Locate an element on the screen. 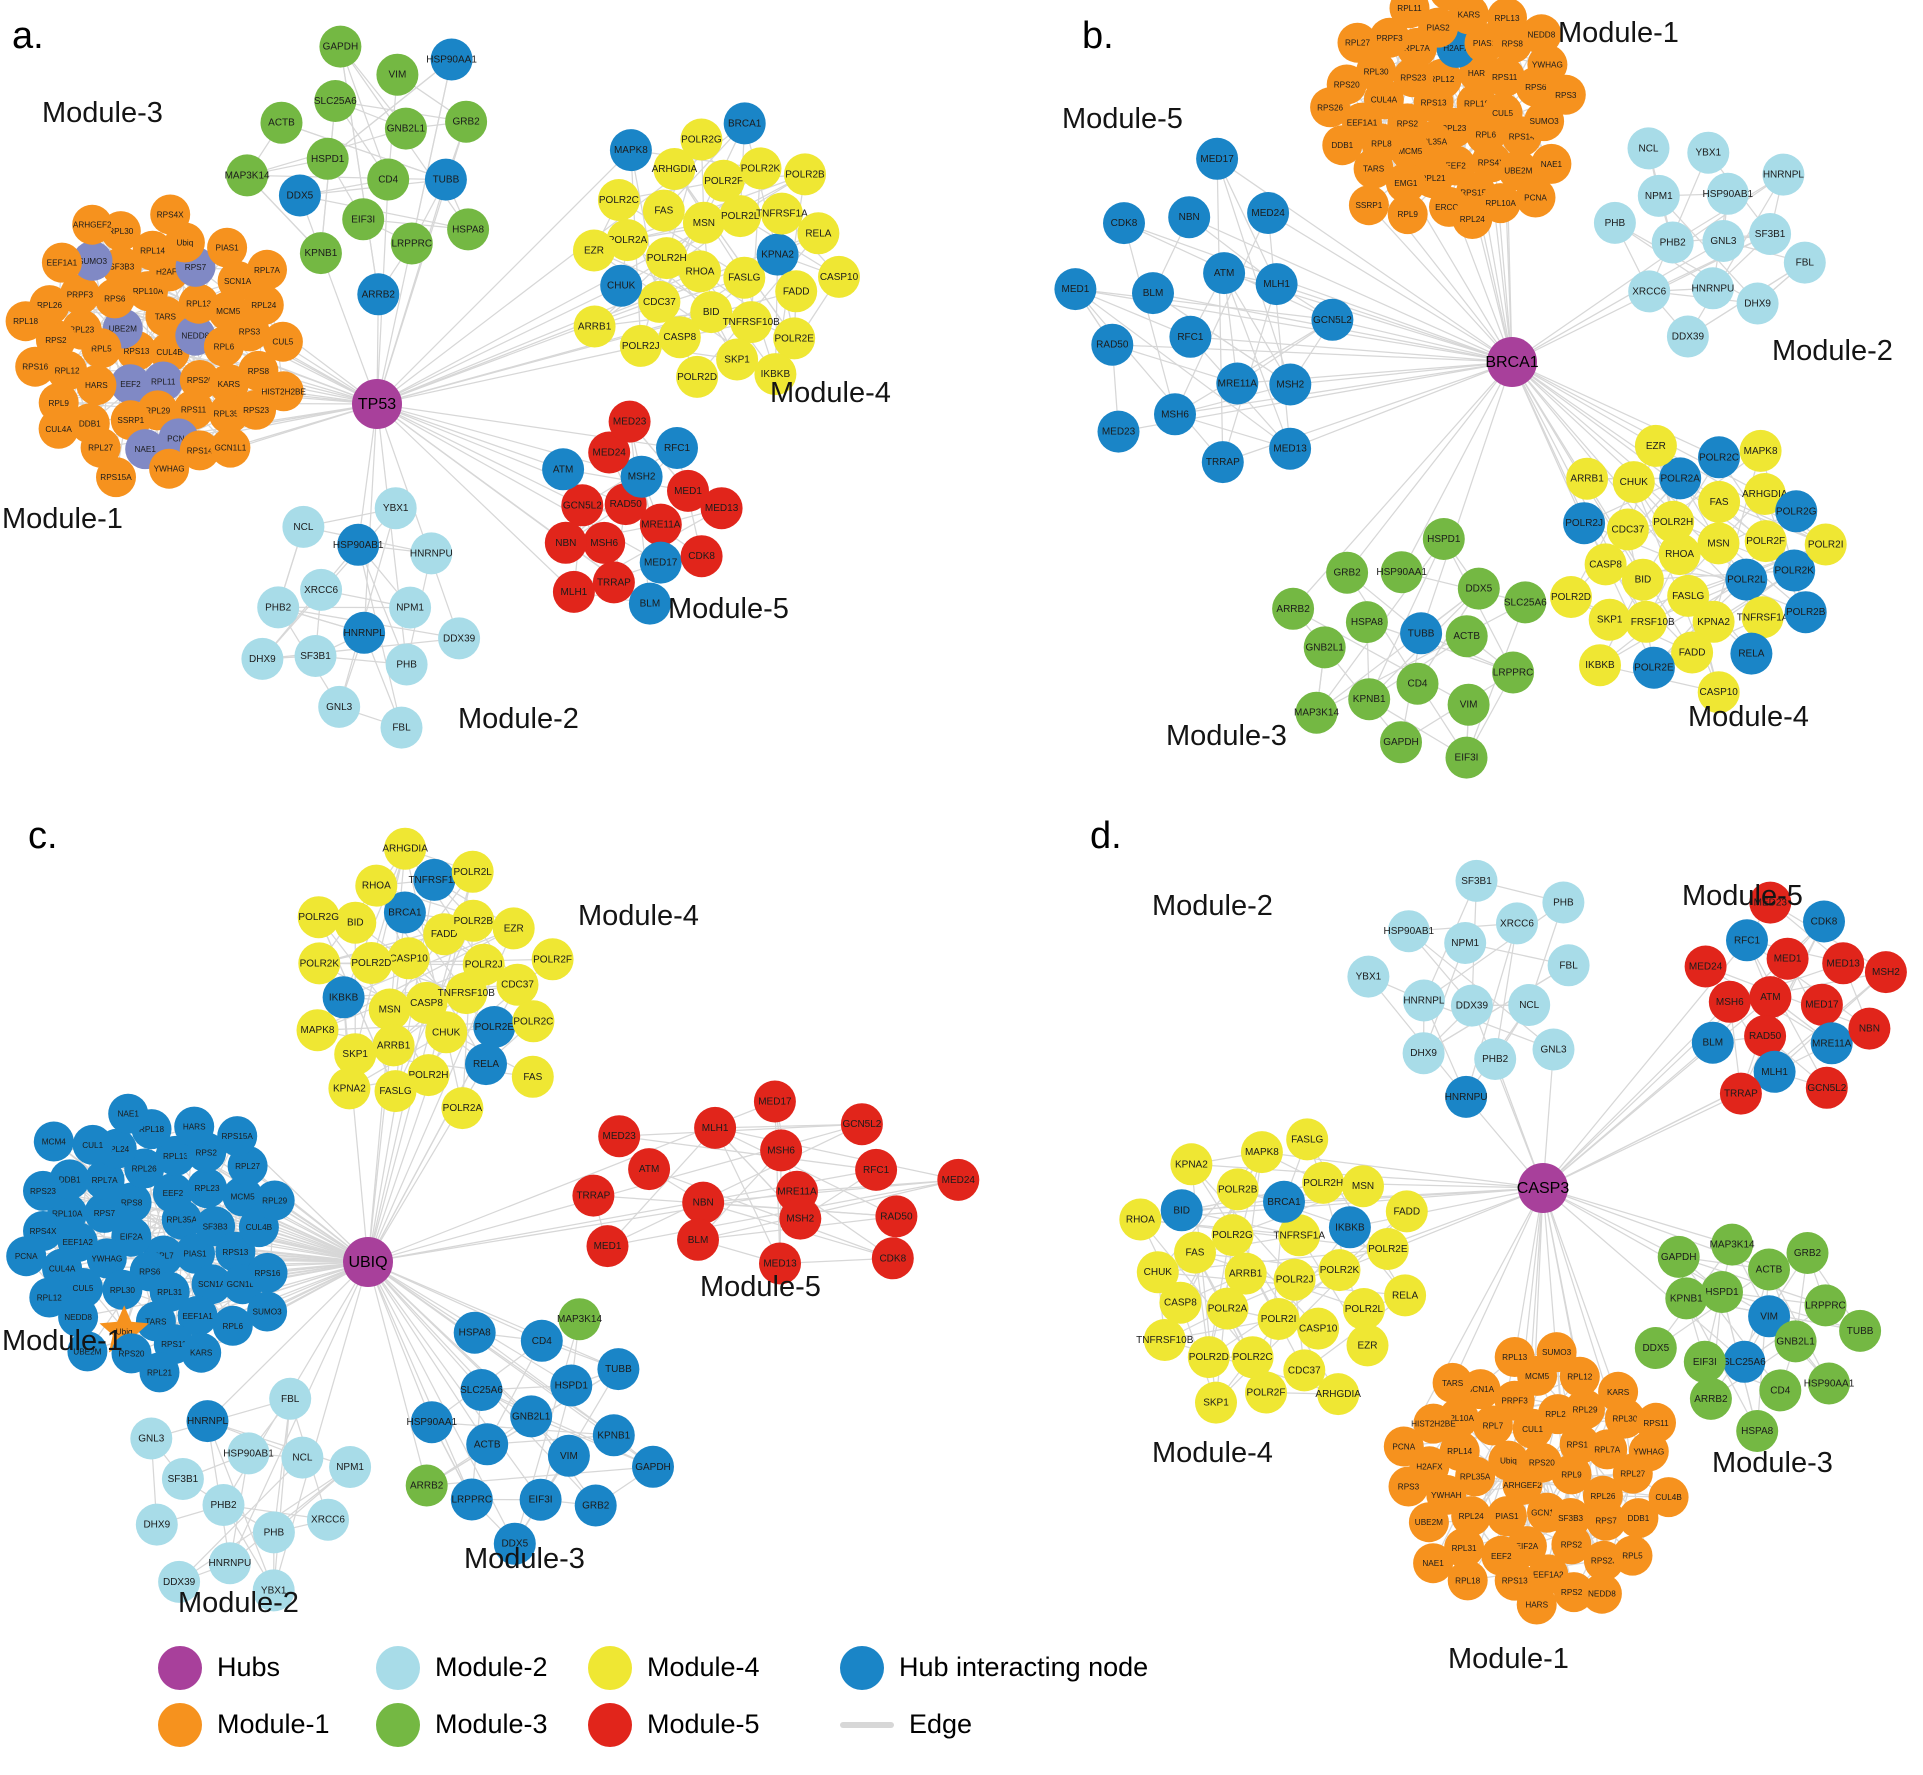 This screenshot has width=1923, height=1775. node-b-RHOA: RHOA is located at coordinates (1679, 554).